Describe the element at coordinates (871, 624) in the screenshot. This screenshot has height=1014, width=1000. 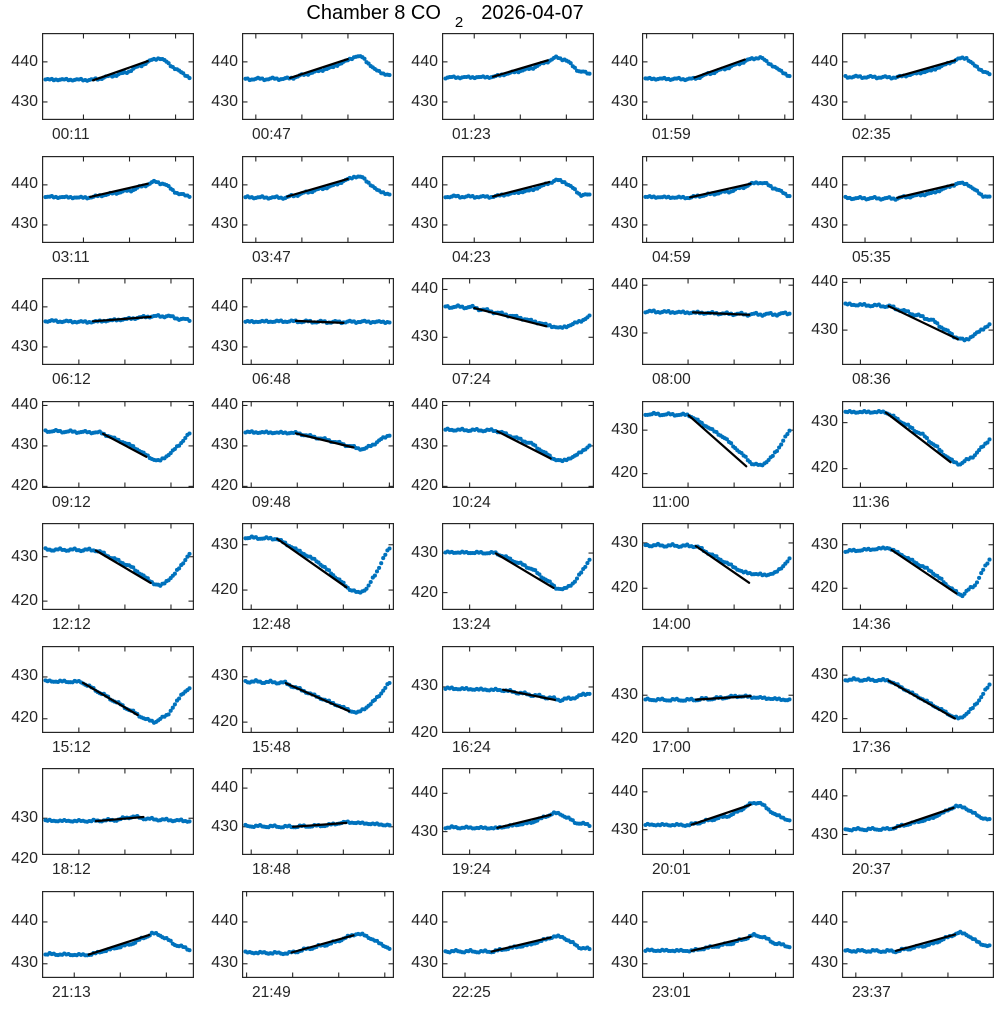
I see `x-time-label: 14:36` at that location.